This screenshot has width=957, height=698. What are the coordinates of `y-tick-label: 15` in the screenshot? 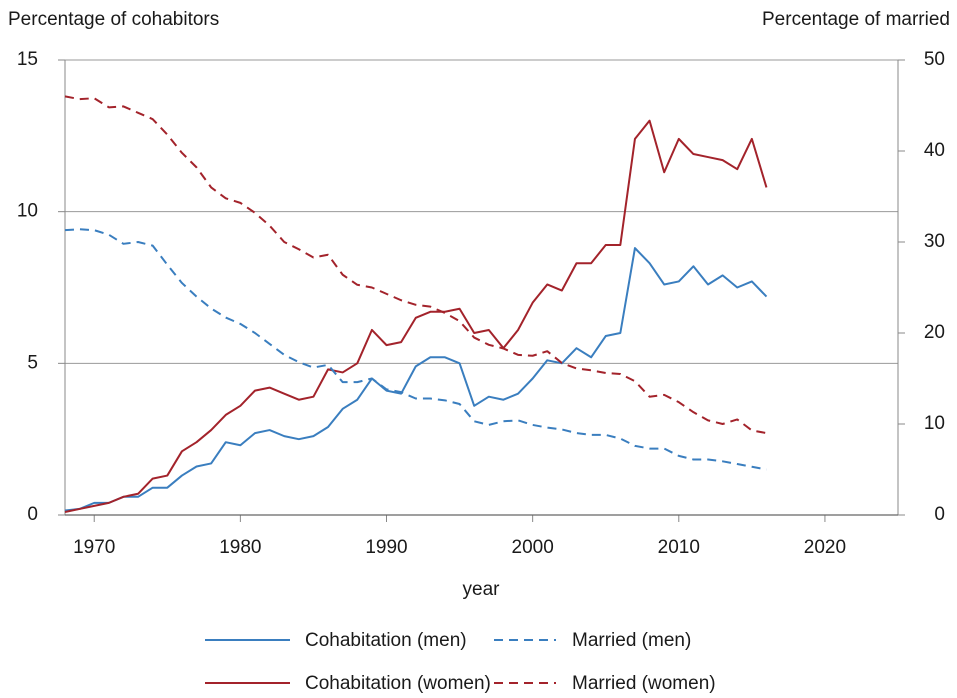 It's located at (27, 59).